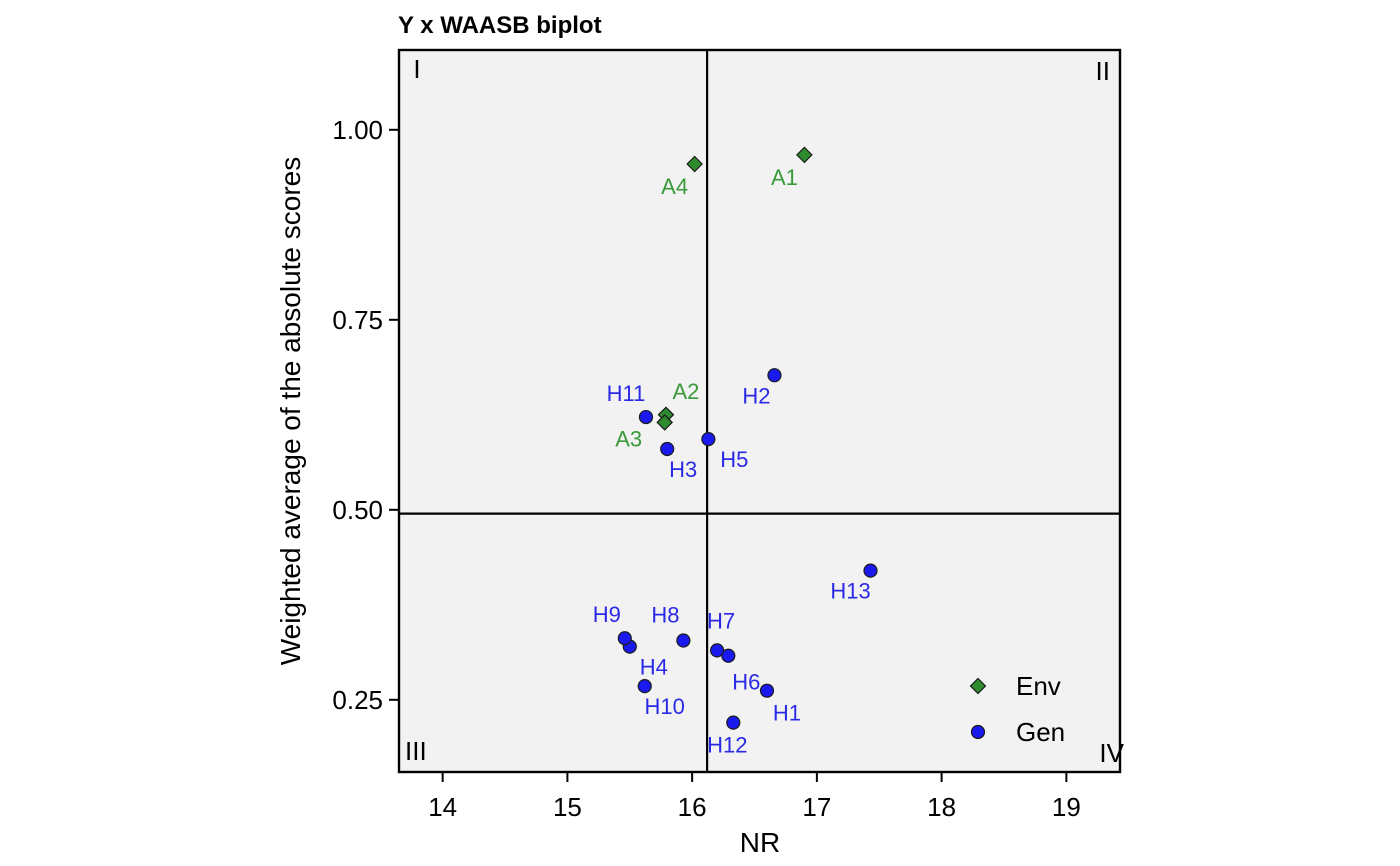  What do you see at coordinates (804, 155) in the screenshot?
I see `env-point-A1` at bounding box center [804, 155].